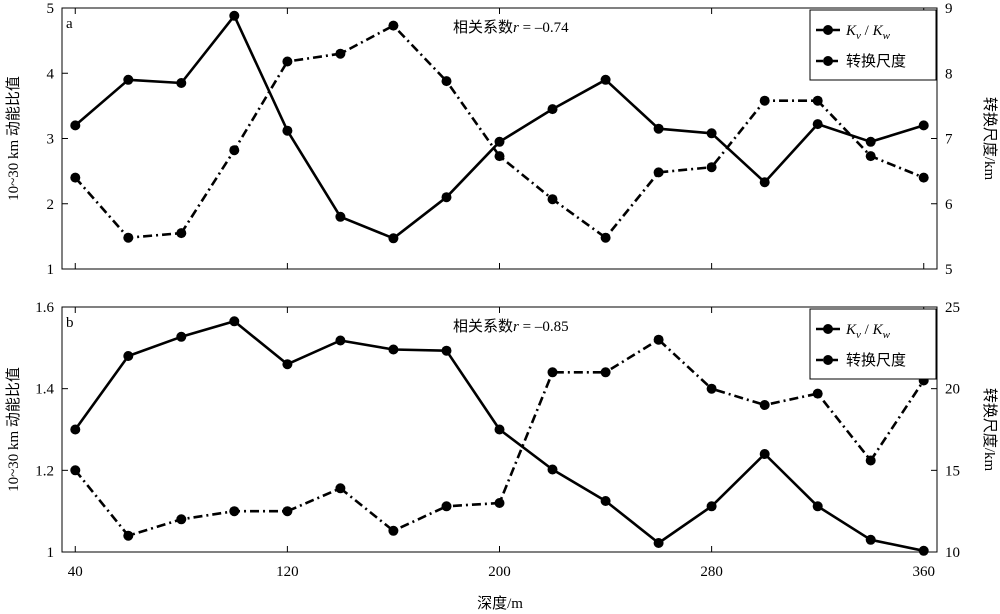 The width and height of the screenshot is (1000, 614). I want to click on left-tick-label: 3, so click(51, 140).